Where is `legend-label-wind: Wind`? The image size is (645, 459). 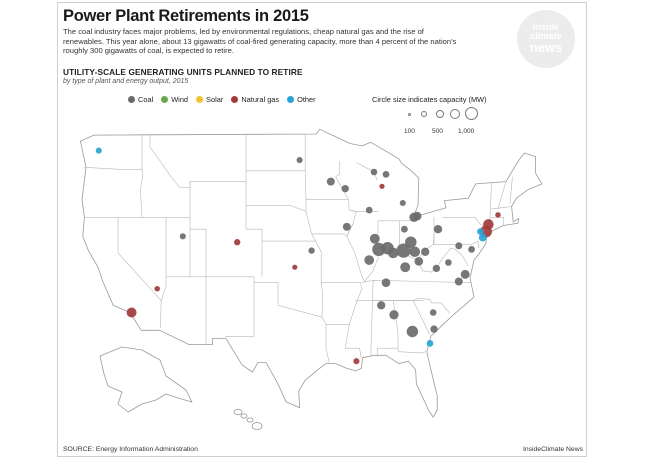 legend-label-wind: Wind is located at coordinates (180, 99).